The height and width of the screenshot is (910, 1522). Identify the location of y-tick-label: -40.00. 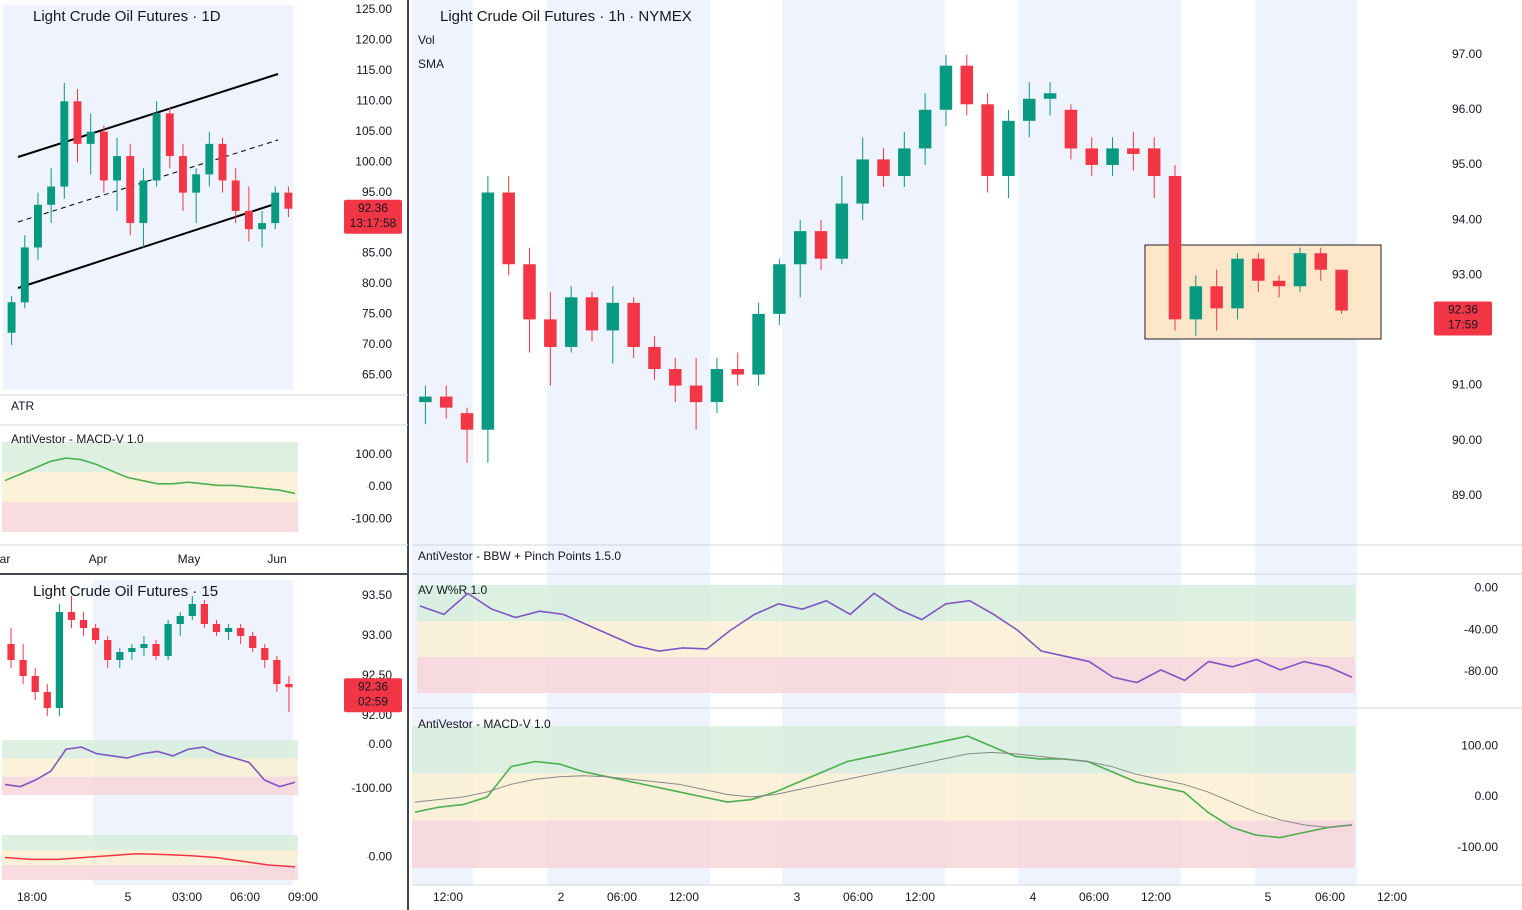
(1481, 629).